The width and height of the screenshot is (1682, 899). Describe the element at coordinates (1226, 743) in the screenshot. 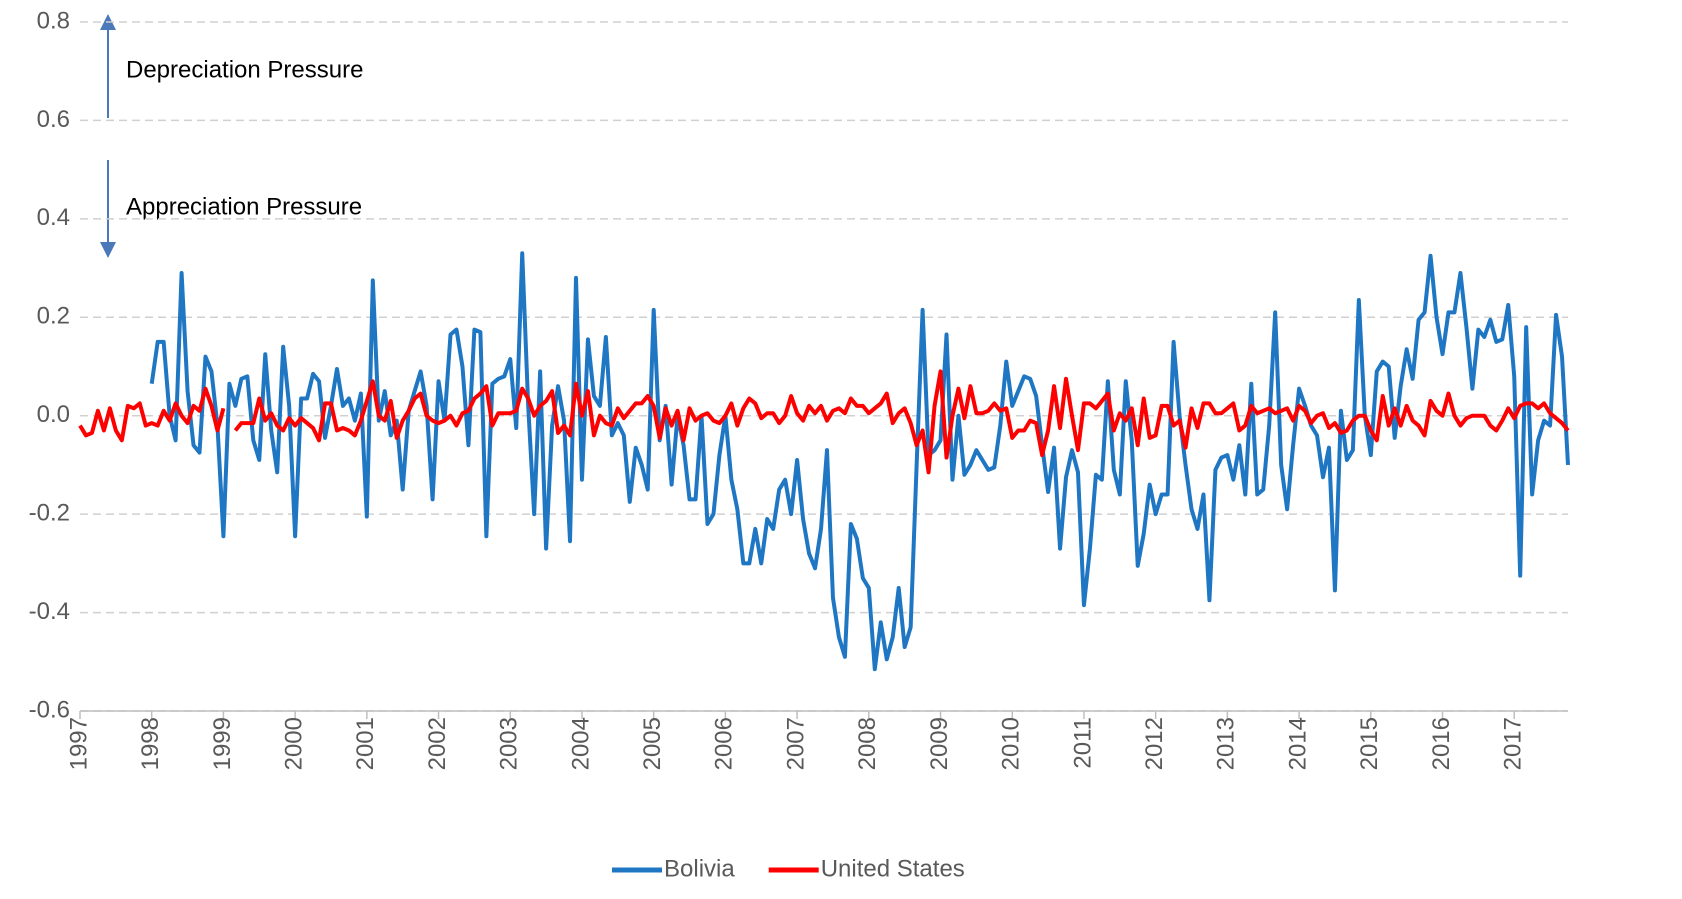

I see `x-tick-label: 2013` at that location.